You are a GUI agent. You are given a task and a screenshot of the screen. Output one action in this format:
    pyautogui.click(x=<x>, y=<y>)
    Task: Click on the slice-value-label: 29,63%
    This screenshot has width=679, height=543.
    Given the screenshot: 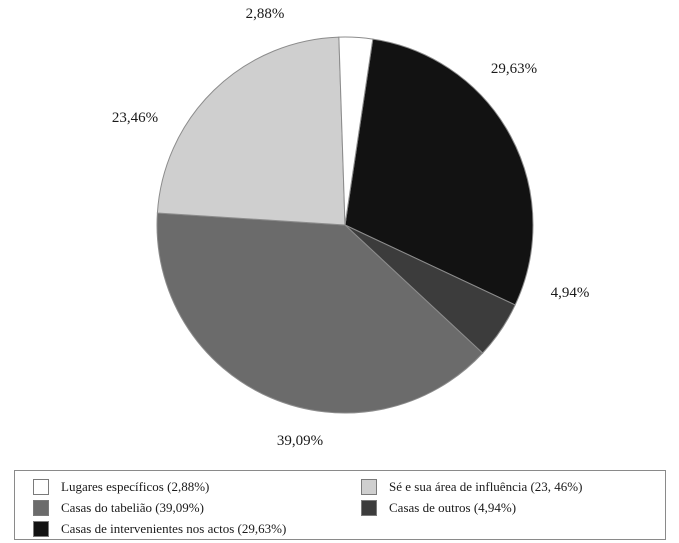 What is the action you would take?
    pyautogui.click(x=514, y=69)
    